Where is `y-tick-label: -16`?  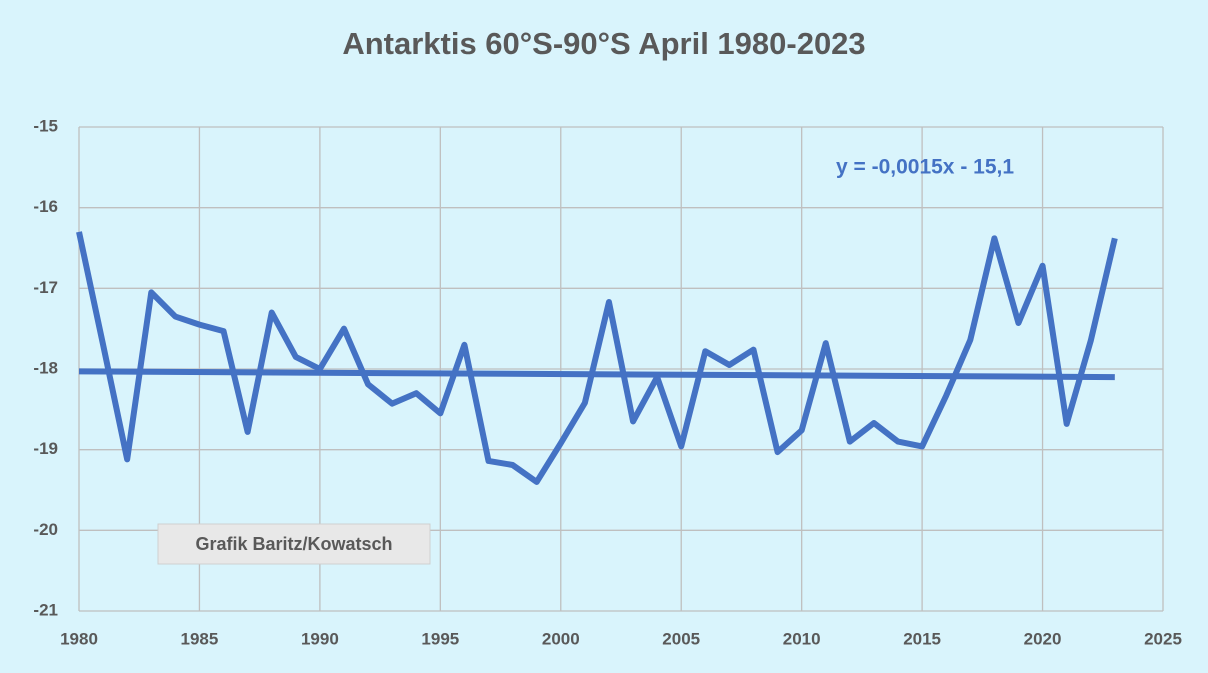 y-tick-label: -16 is located at coordinates (45, 206).